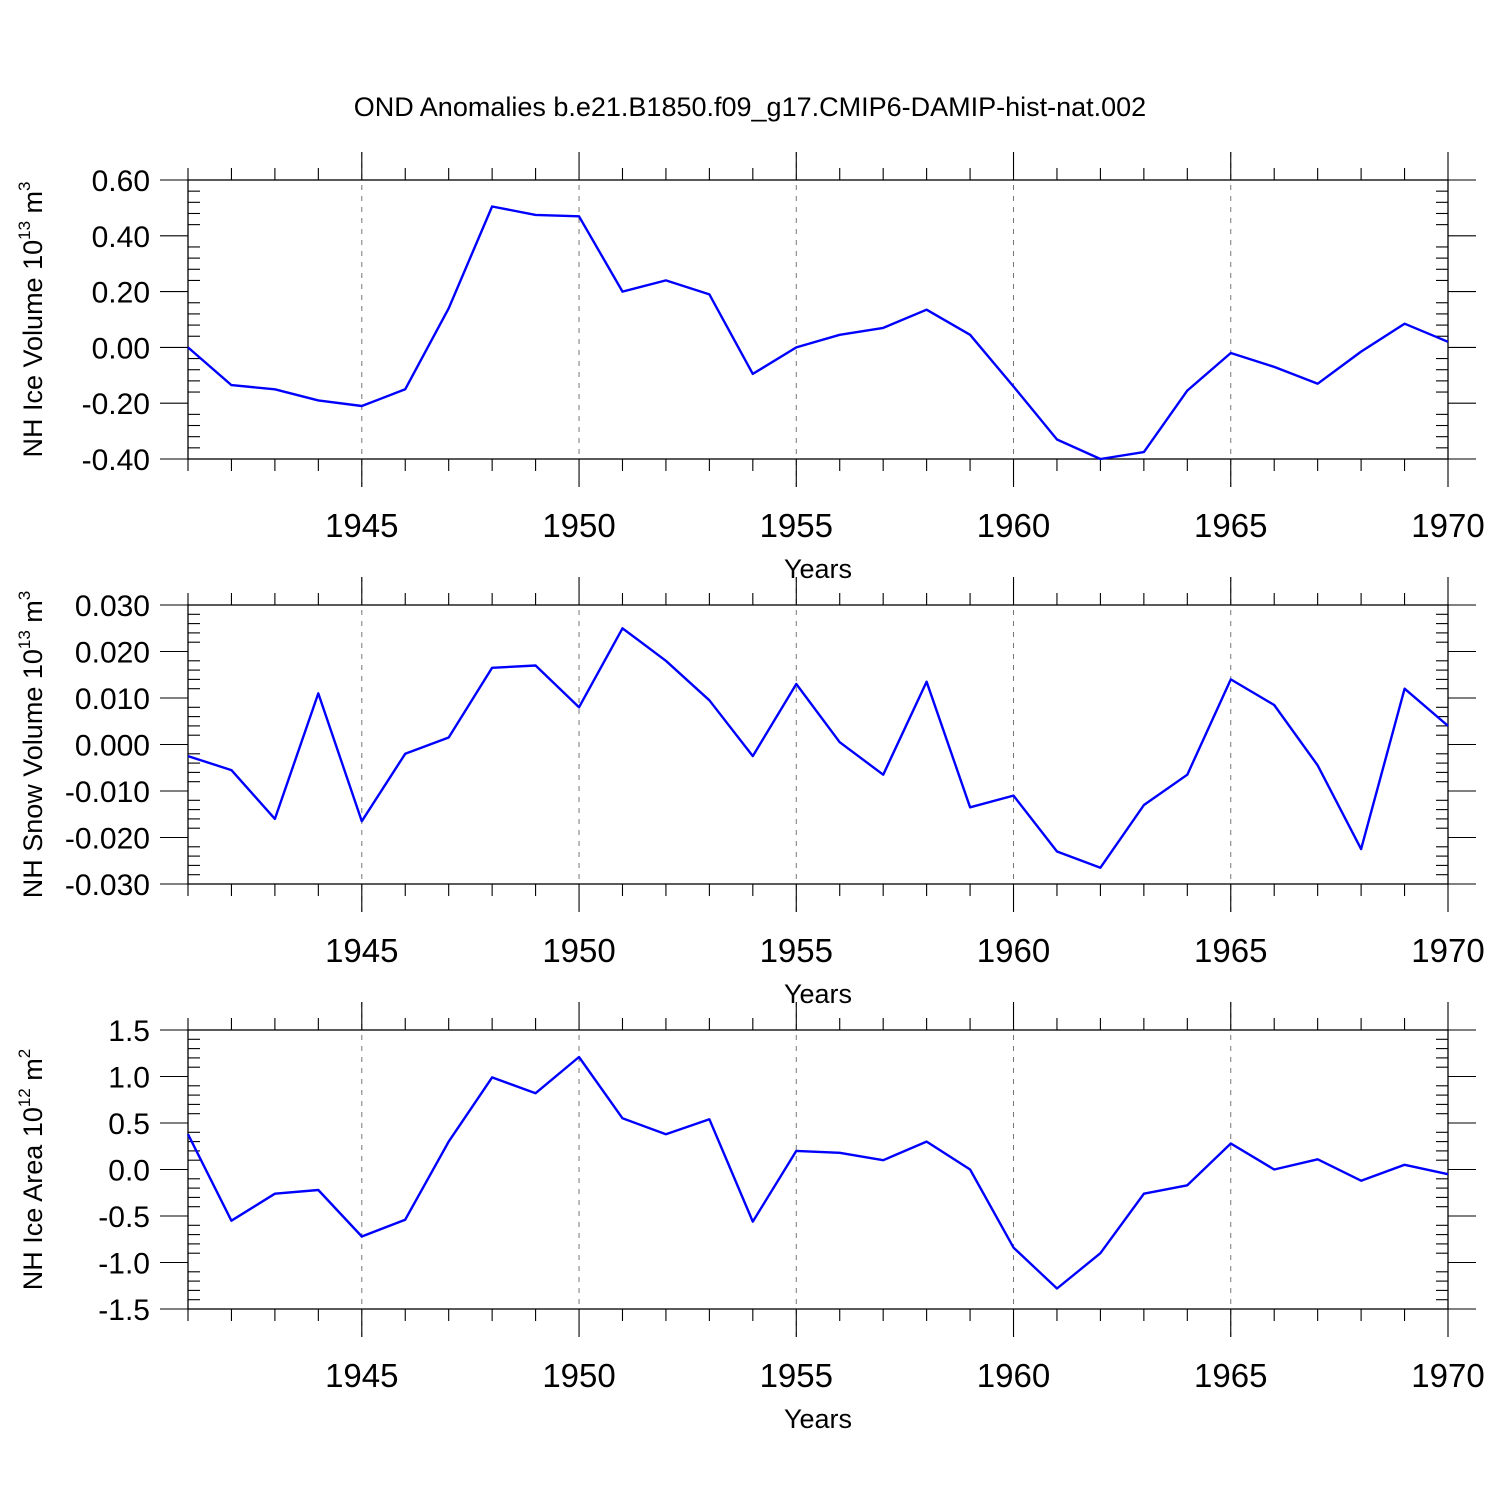 This screenshot has height=1500, width=1500. What do you see at coordinates (578, 1375) in the screenshot?
I see `ice-area-x-tick-label: 1950` at bounding box center [578, 1375].